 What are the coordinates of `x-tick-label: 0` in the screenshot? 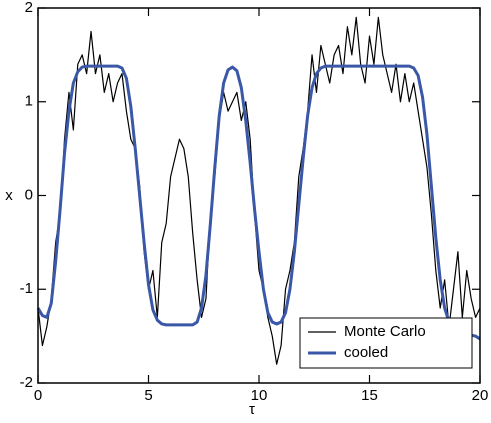 It's located at (38, 395).